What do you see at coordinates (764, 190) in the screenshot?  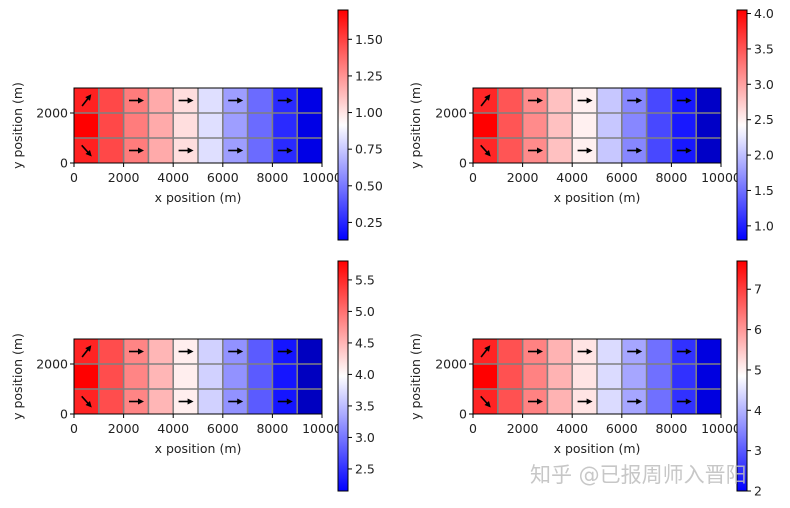 I see `colorbar-tick-label: 1.5` at bounding box center [764, 190].